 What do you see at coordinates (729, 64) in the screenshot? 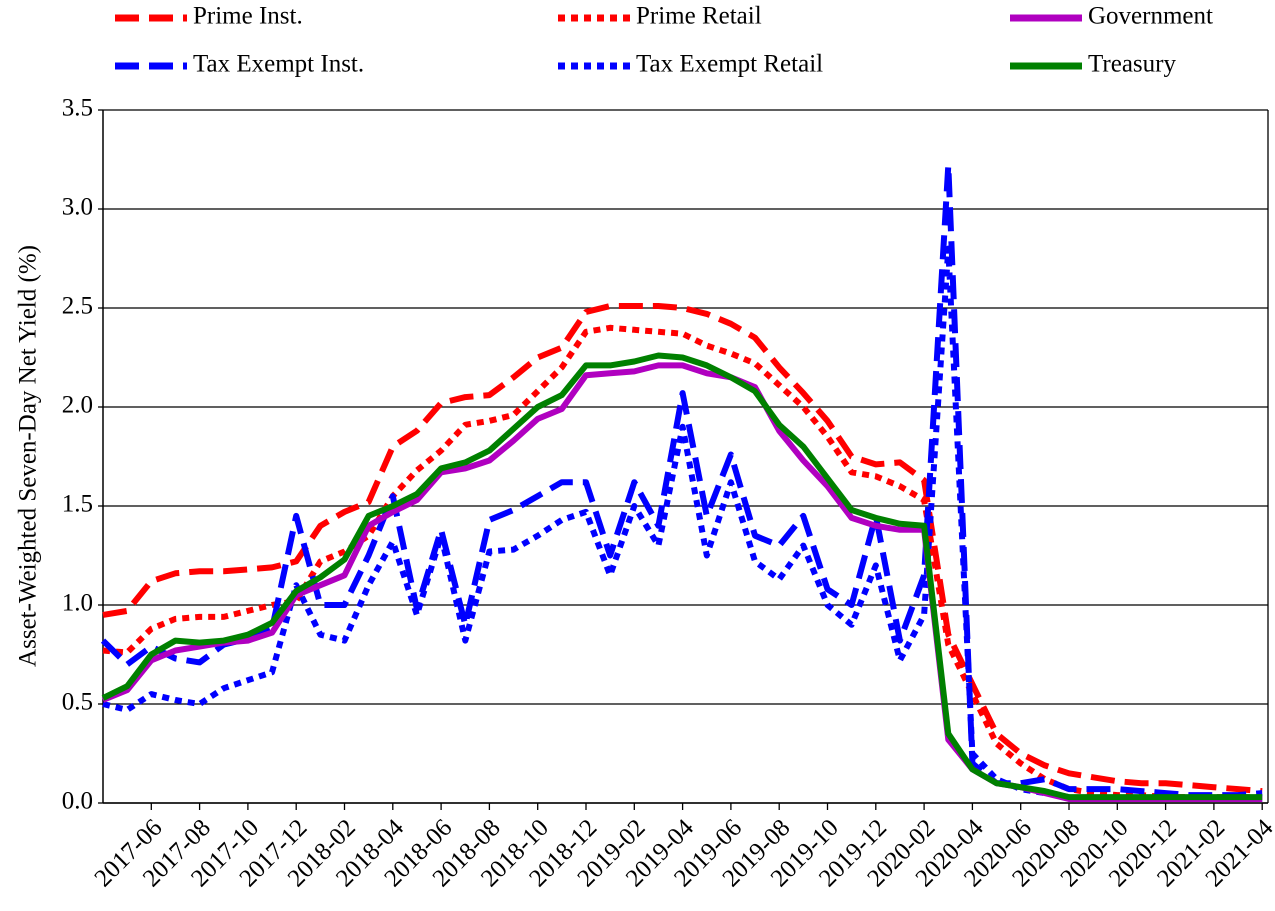
I see `legend-label: Tax Exempt Retail` at bounding box center [729, 64].